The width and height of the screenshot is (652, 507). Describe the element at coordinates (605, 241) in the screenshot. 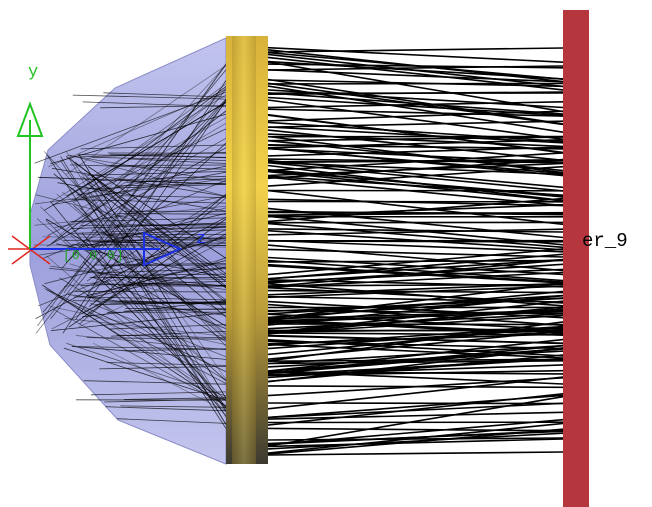

I see `detector-label: er_9` at that location.